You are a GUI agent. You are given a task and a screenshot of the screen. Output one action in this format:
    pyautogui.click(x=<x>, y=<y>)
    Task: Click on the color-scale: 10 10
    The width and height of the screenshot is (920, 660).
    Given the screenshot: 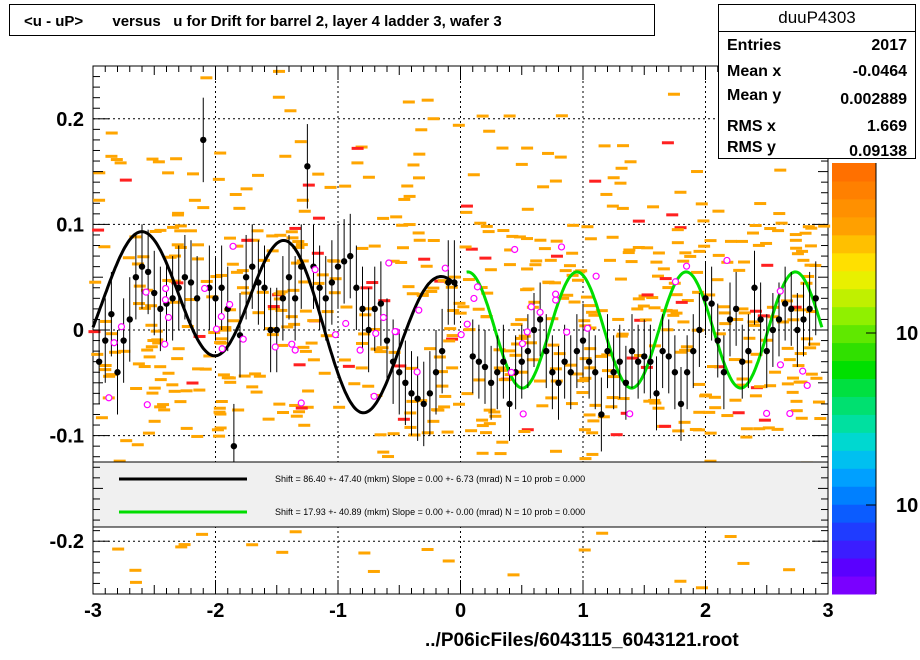 What is the action you would take?
    pyautogui.click(x=875, y=379)
    